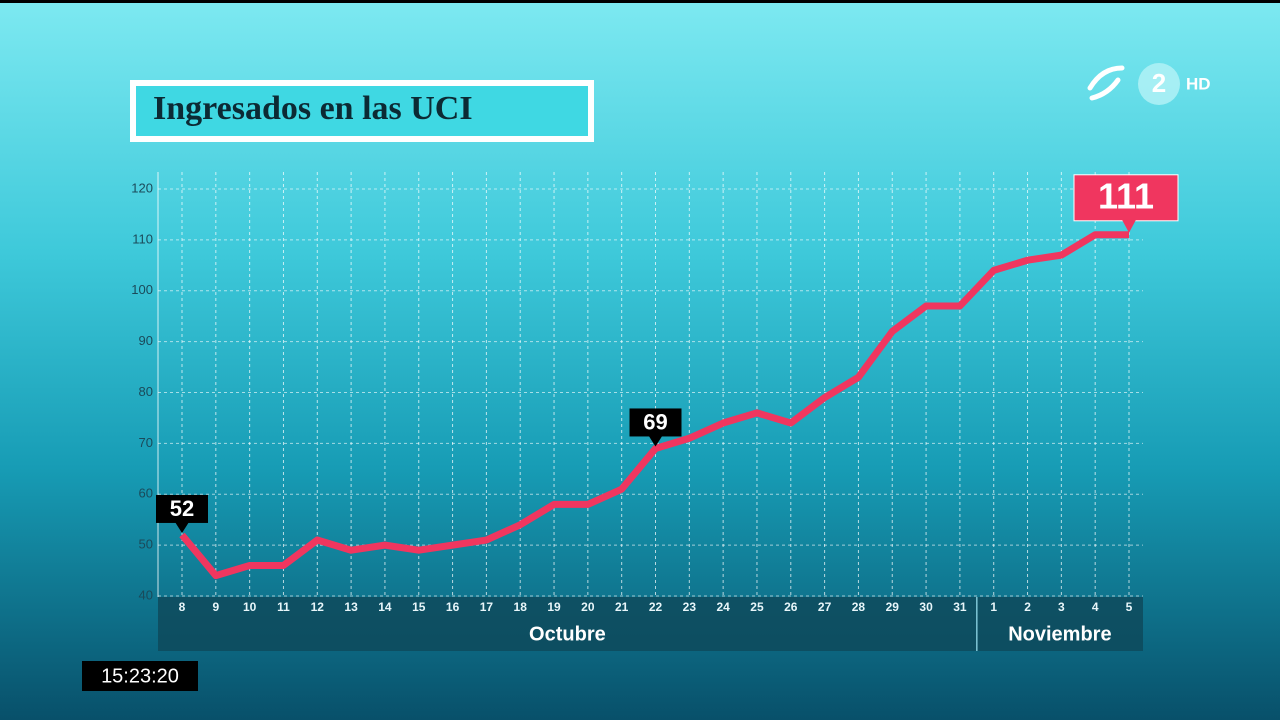 The width and height of the screenshot is (1280, 720). Describe the element at coordinates (521, 607) in the screenshot. I see `x-tick-label: 18` at that location.